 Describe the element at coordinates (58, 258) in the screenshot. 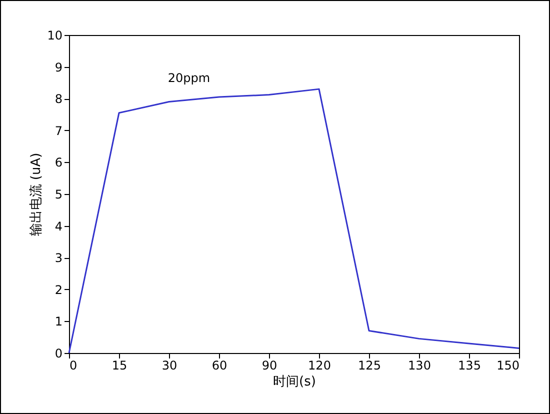

I see `y-tick-label: 3` at that location.